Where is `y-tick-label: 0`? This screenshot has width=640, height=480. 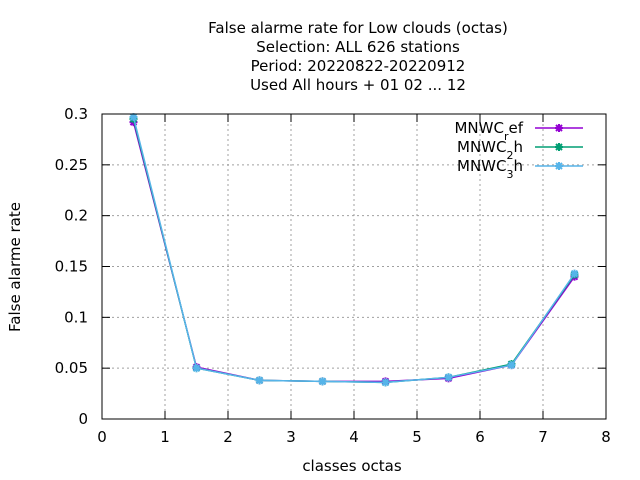 y-tick-label: 0 is located at coordinates (83, 419).